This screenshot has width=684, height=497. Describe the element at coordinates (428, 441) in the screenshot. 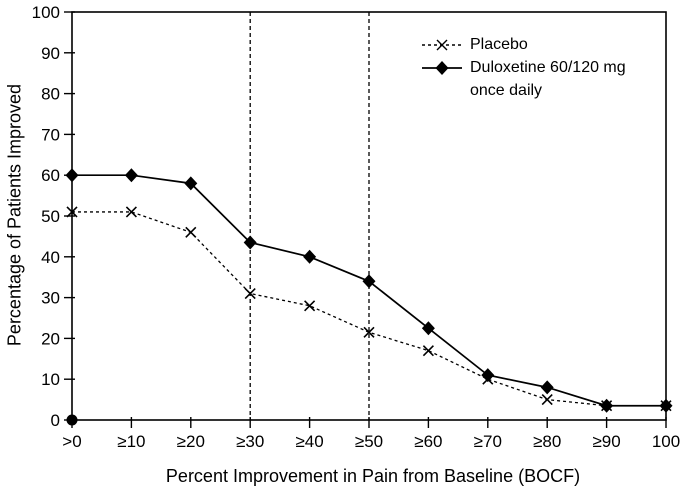

I see `x-tick-label: ≥60` at that location.